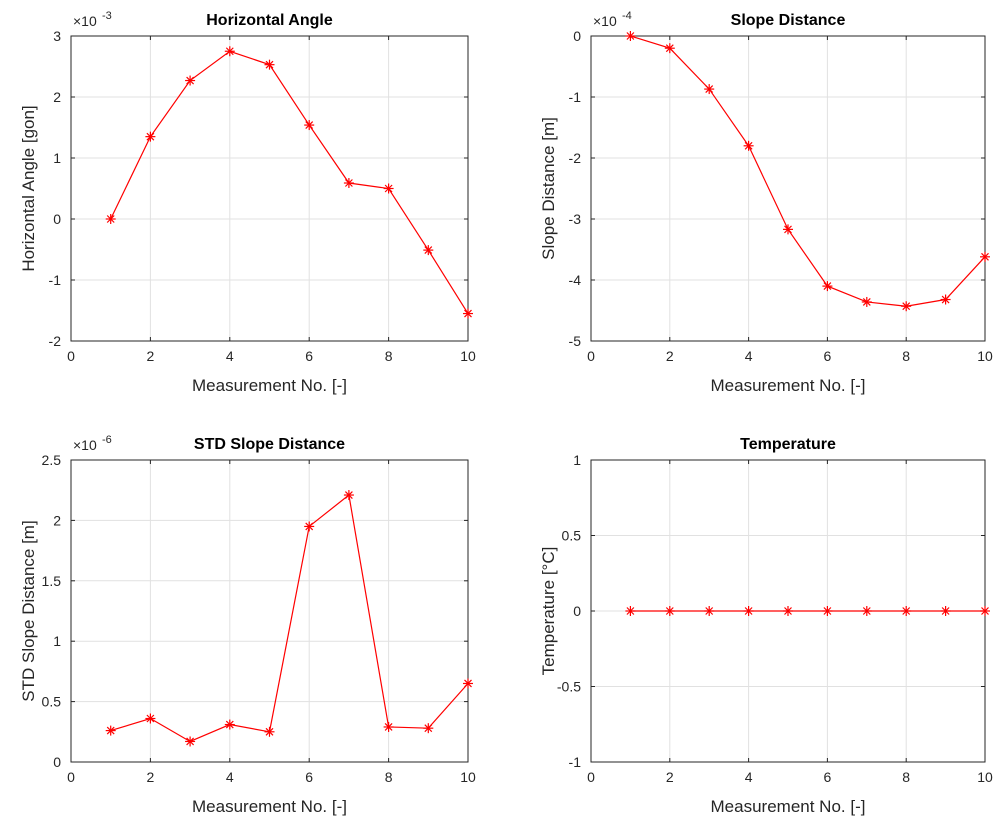 The height and width of the screenshot is (824, 995). Describe the element at coordinates (52, 460) in the screenshot. I see `y-tick-label: 2.5` at that location.